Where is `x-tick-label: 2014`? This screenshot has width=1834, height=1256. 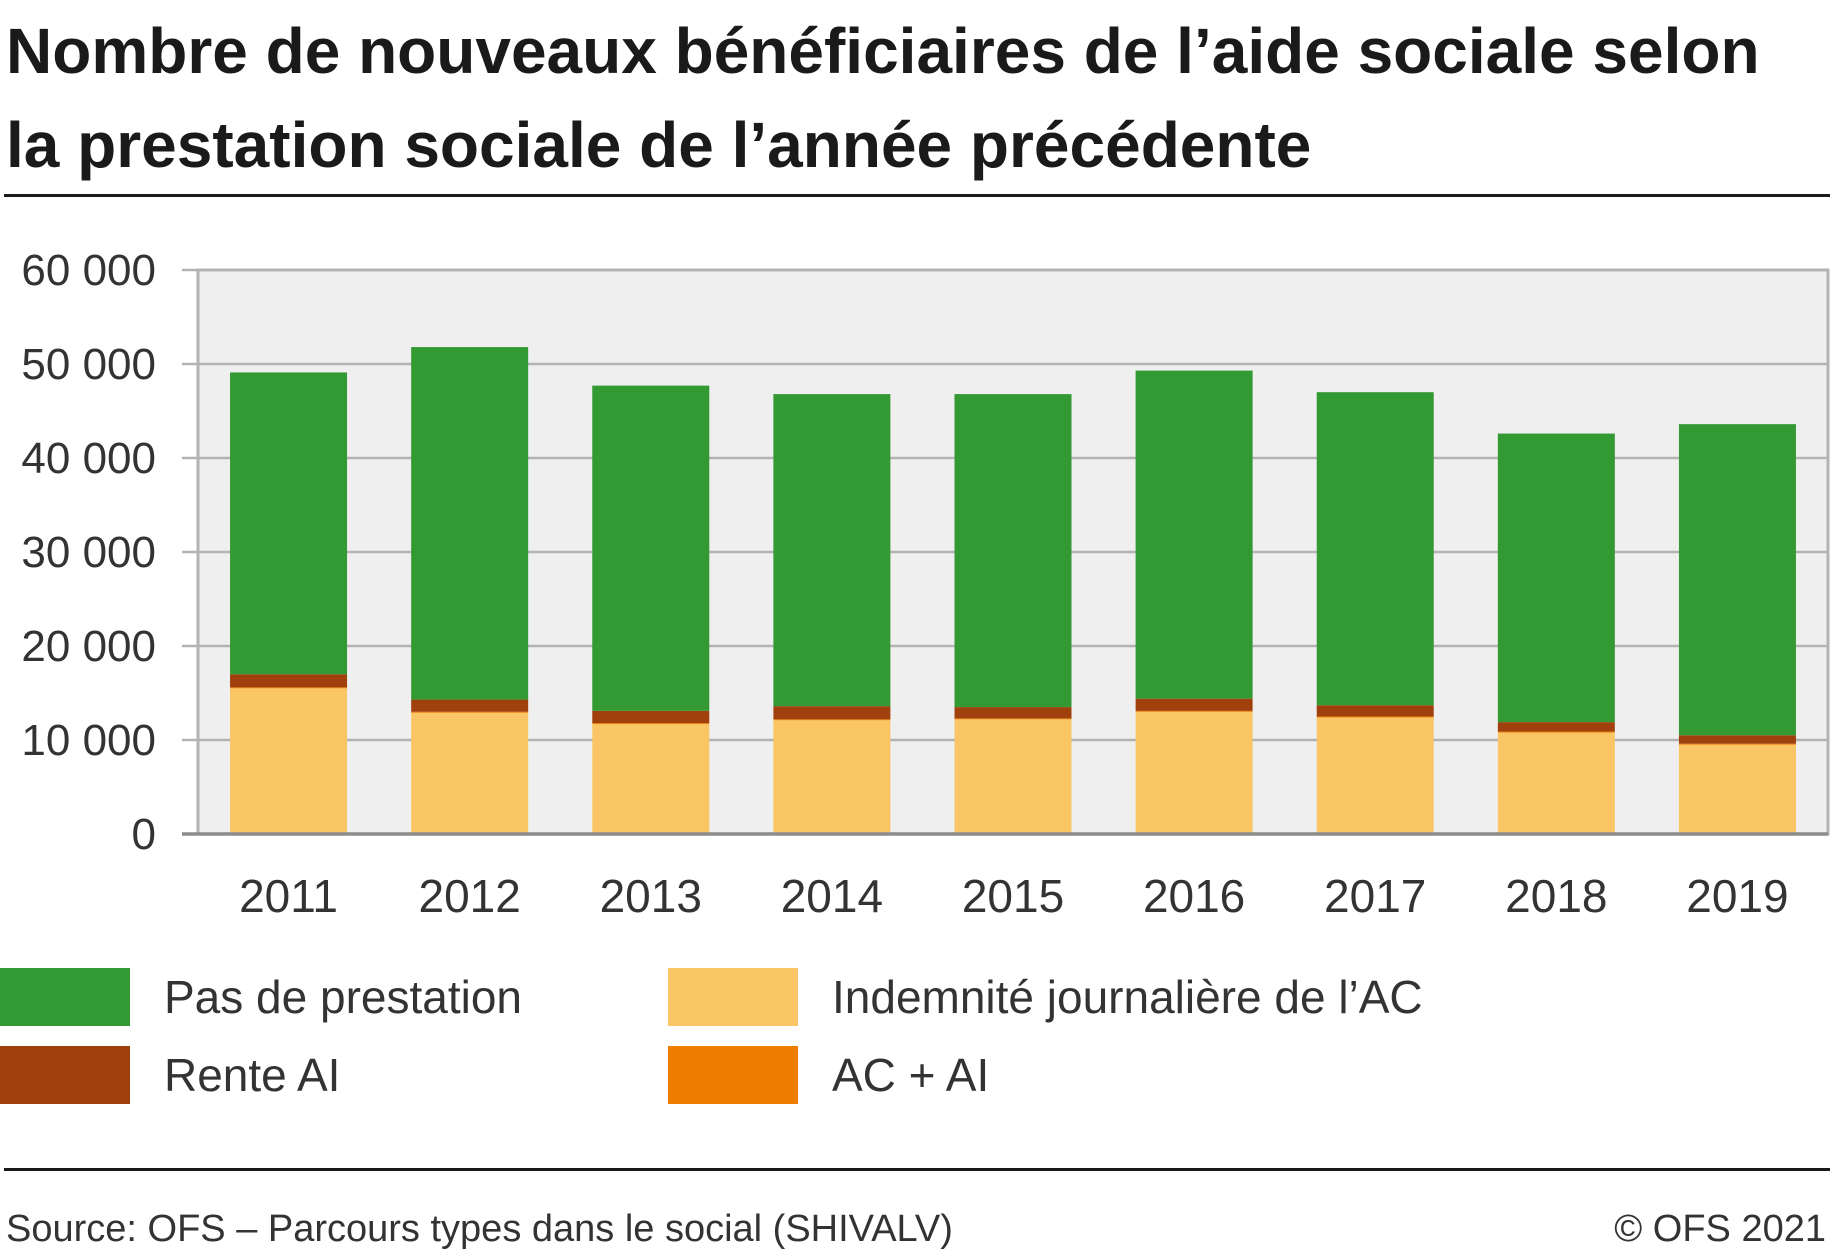
x-tick-label: 2014 is located at coordinates (832, 896).